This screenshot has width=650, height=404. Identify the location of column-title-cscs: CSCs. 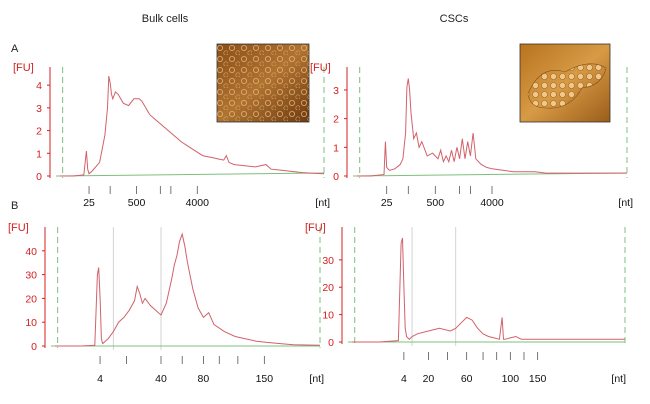
(454, 19).